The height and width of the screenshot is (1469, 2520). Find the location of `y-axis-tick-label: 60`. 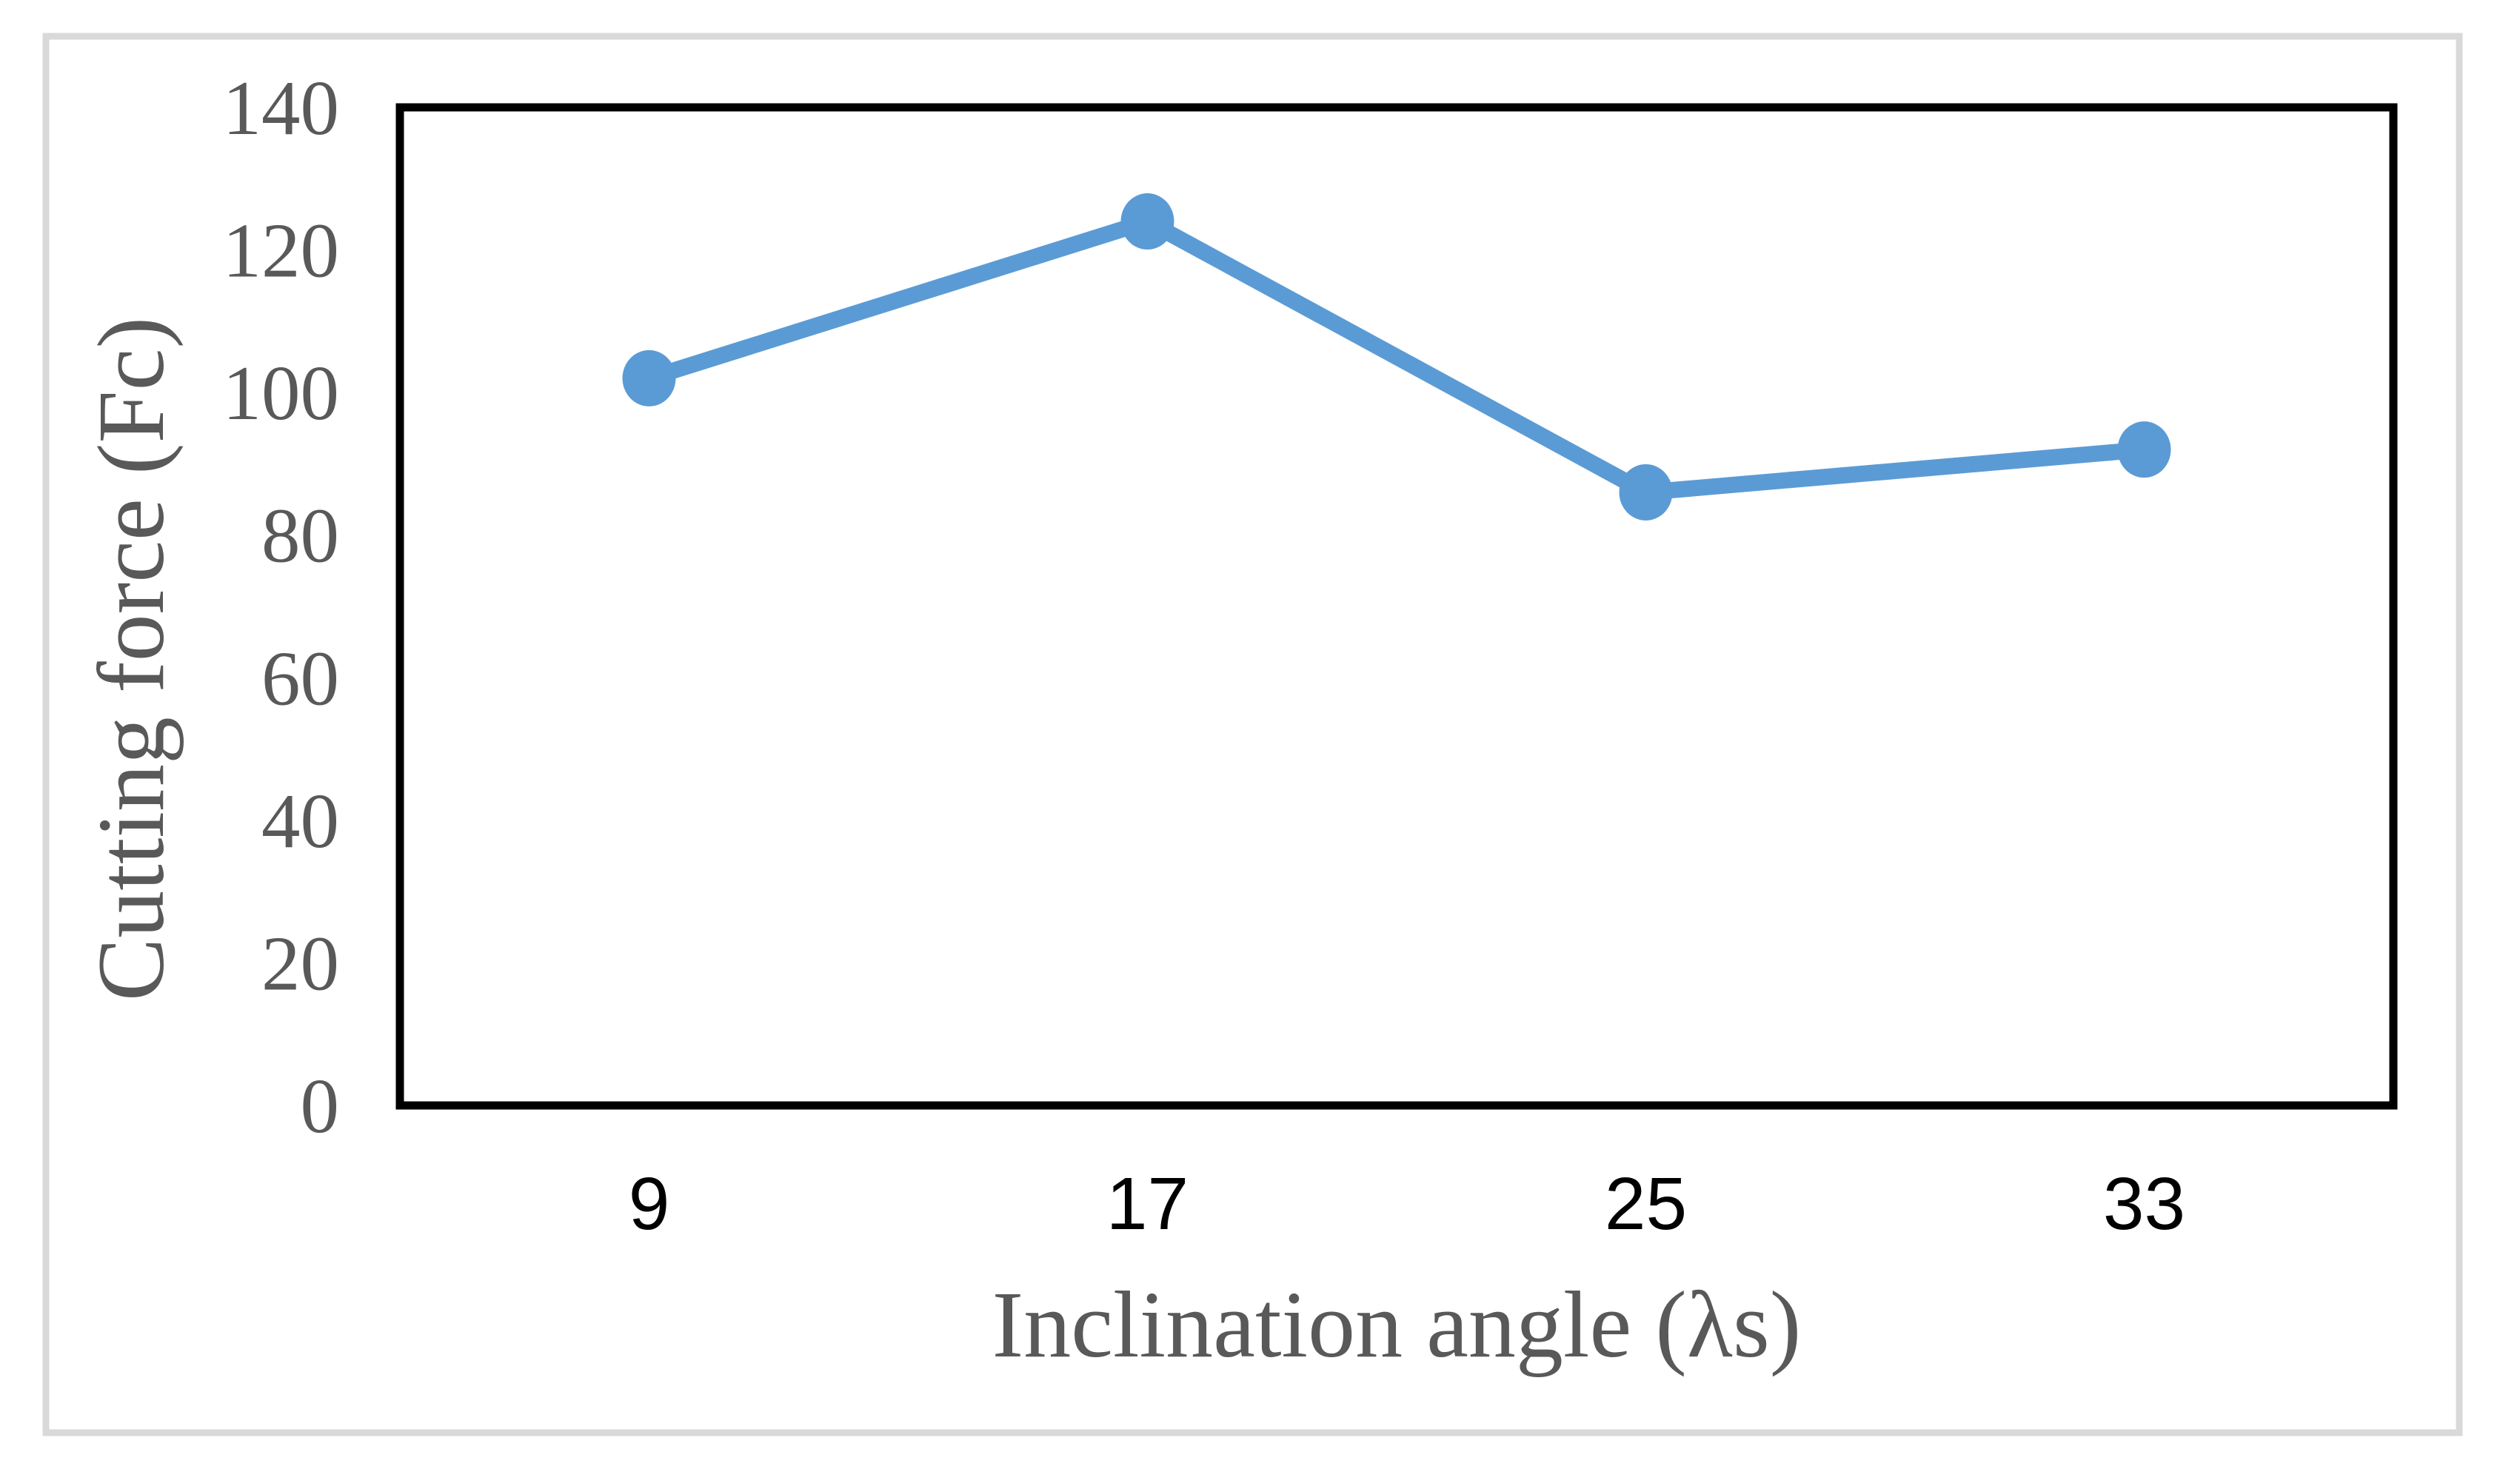

y-axis-tick-label: 60 is located at coordinates (300, 678).